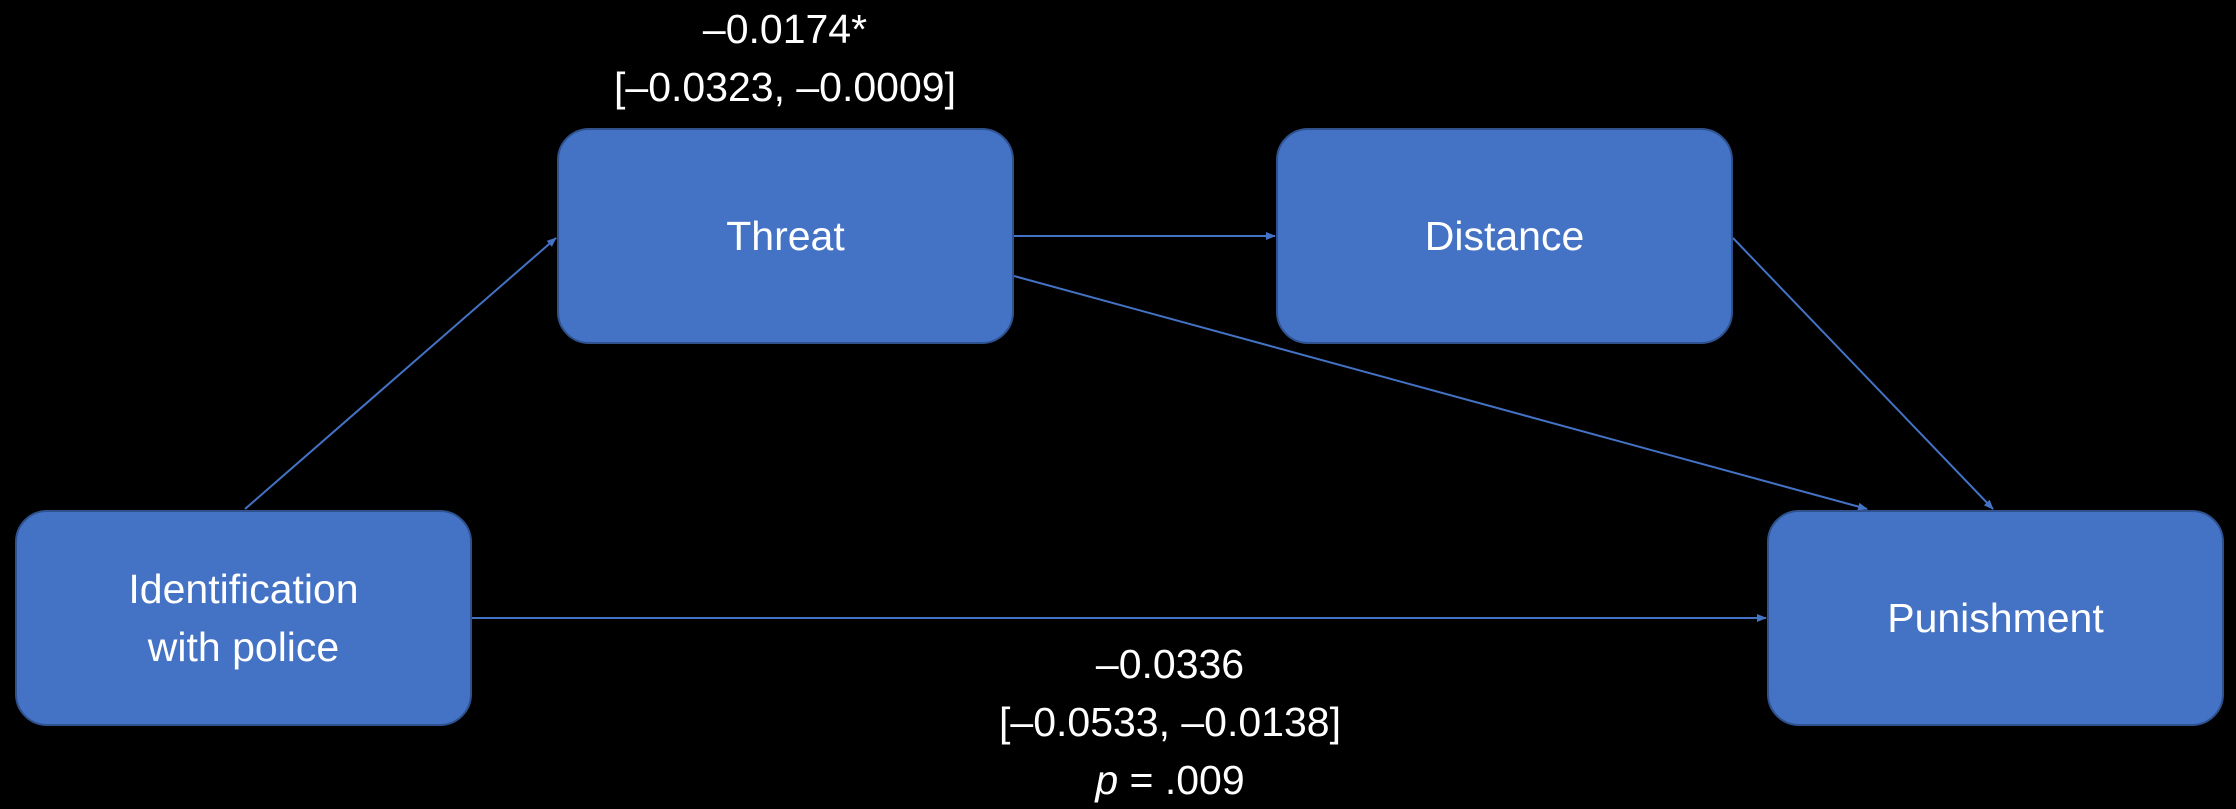  I want to click on p-symbol: p, so click(1107, 780).